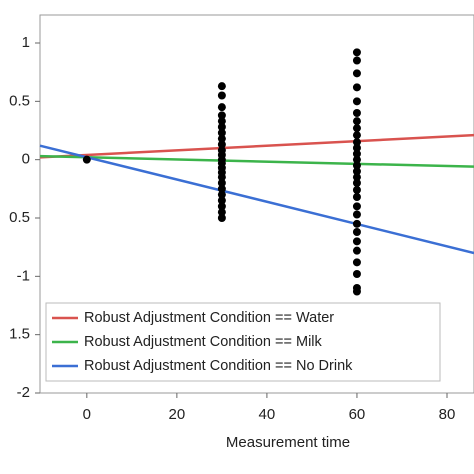 The image size is (474, 474). Describe the element at coordinates (209, 318) in the screenshot. I see `legend-label: Robust Adjustment Condition == Water` at that location.